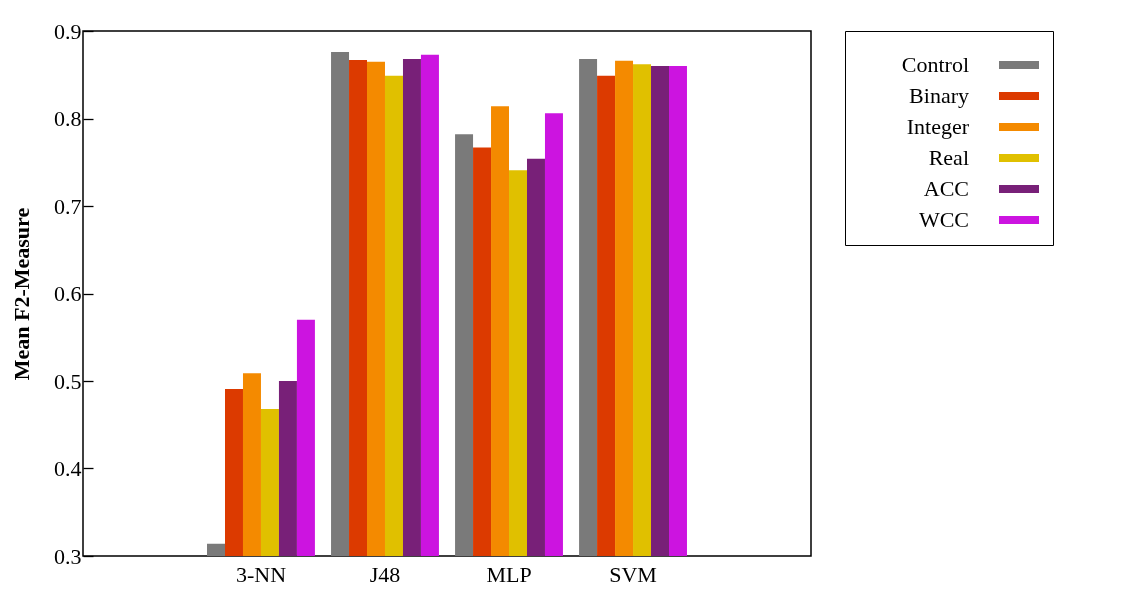 The image size is (1135, 592). What do you see at coordinates (938, 126) in the screenshot?
I see `legend-label: Integer` at bounding box center [938, 126].